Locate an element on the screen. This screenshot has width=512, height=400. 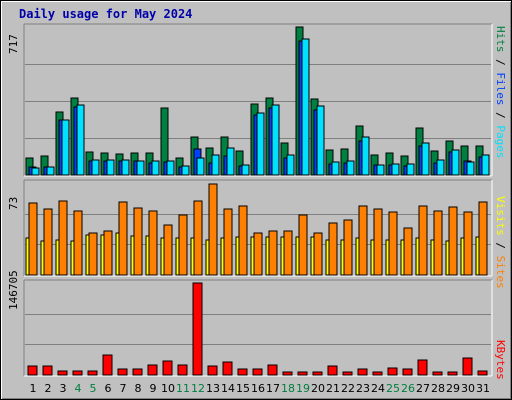
legend-item-files: Files is located at coordinates (500, 89).